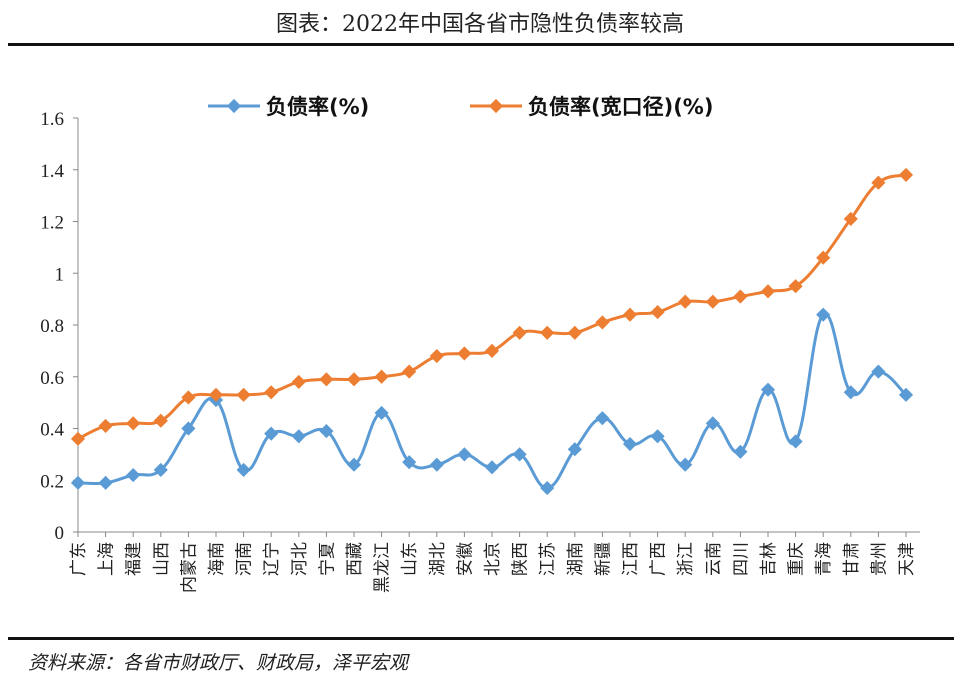  Describe the element at coordinates (879, 559) in the screenshot. I see `x-tick-label: 贵州` at that location.